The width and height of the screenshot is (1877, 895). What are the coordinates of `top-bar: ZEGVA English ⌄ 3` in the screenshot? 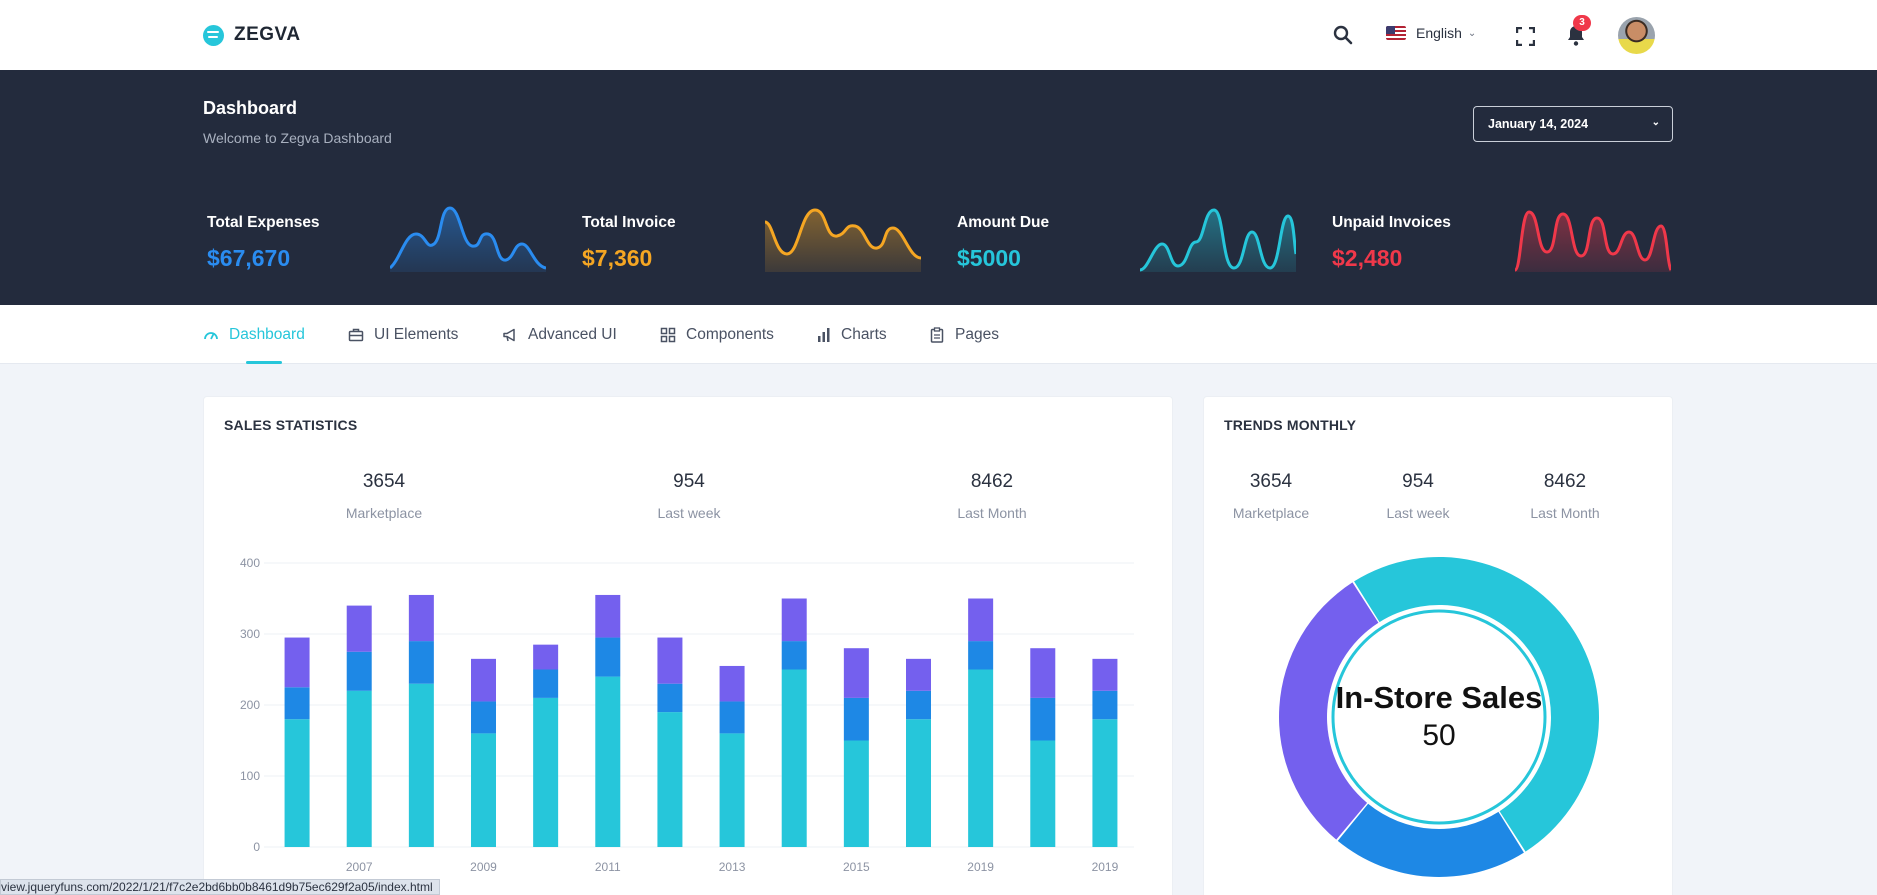 It's located at (938, 35).